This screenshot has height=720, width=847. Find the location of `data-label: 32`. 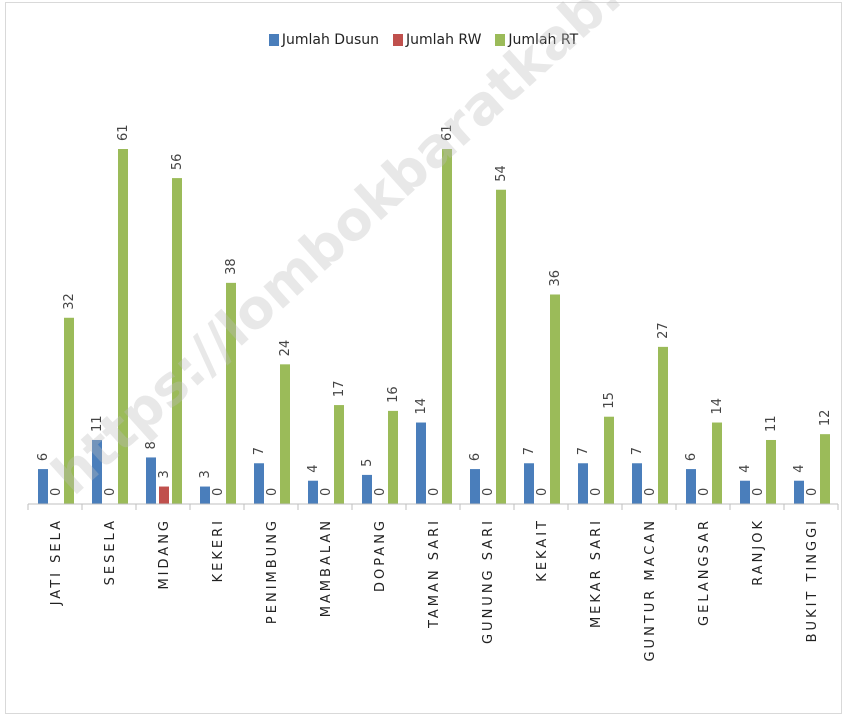

data-label: 32 is located at coordinates (69, 301).